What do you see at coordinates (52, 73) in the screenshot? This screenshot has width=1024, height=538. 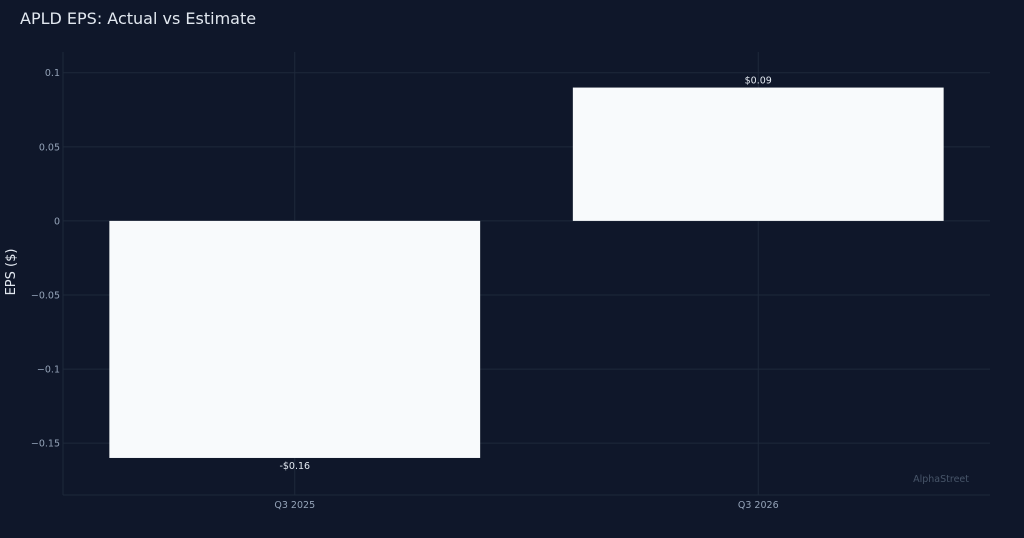 I see `y-tick-label: 0.1` at bounding box center [52, 73].